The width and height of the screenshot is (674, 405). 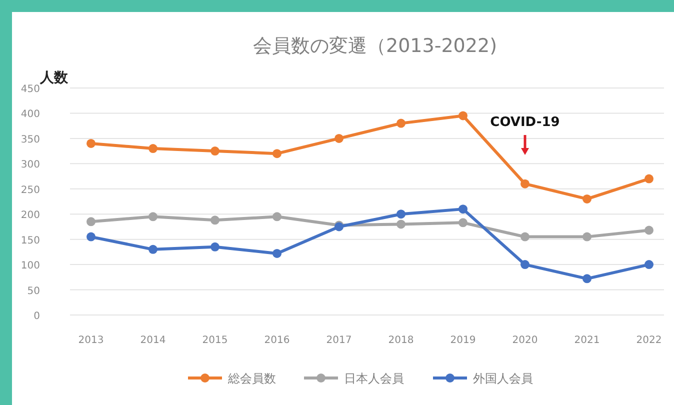 I want to click on y-tick-label: 250, so click(x=30, y=190).